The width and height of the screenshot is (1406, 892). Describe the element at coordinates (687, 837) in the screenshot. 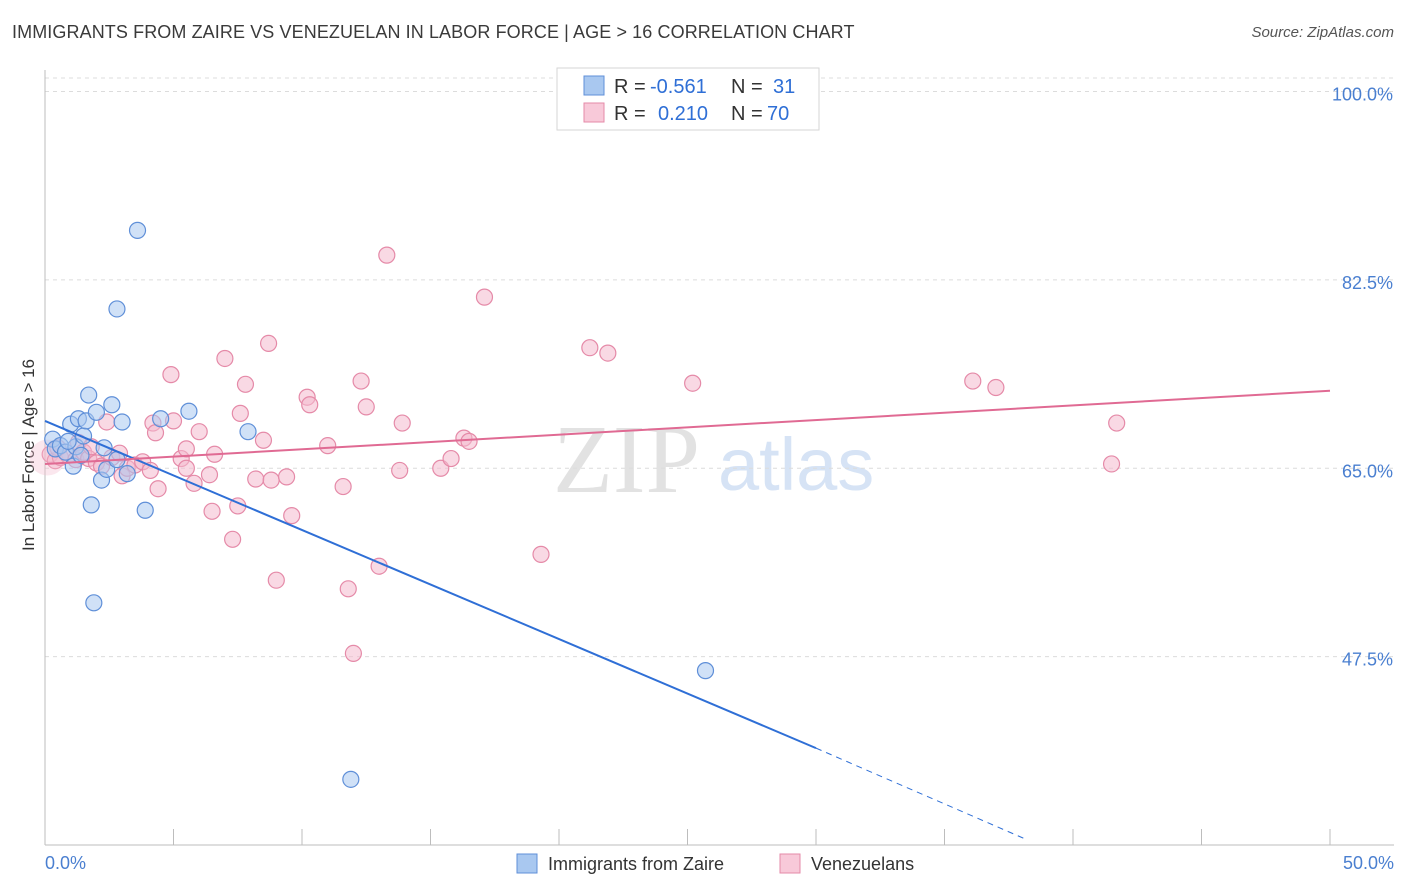

I see `x-axis-ticks` at that location.